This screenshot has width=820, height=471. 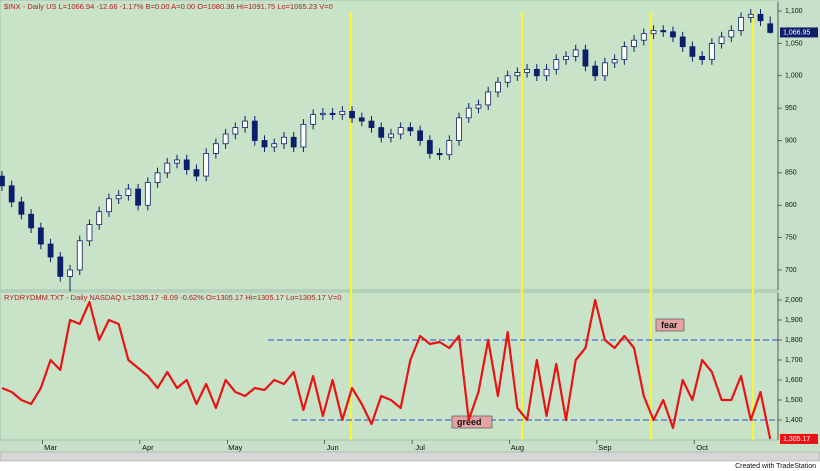 What do you see at coordinates (791, 140) in the screenshot?
I see `y-tick-label: 900` at bounding box center [791, 140].